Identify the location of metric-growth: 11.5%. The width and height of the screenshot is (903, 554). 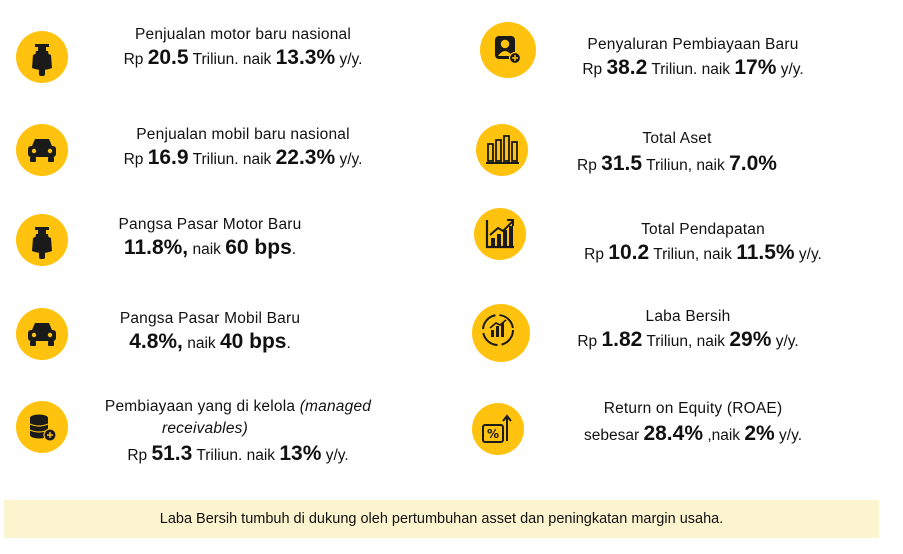
(765, 252).